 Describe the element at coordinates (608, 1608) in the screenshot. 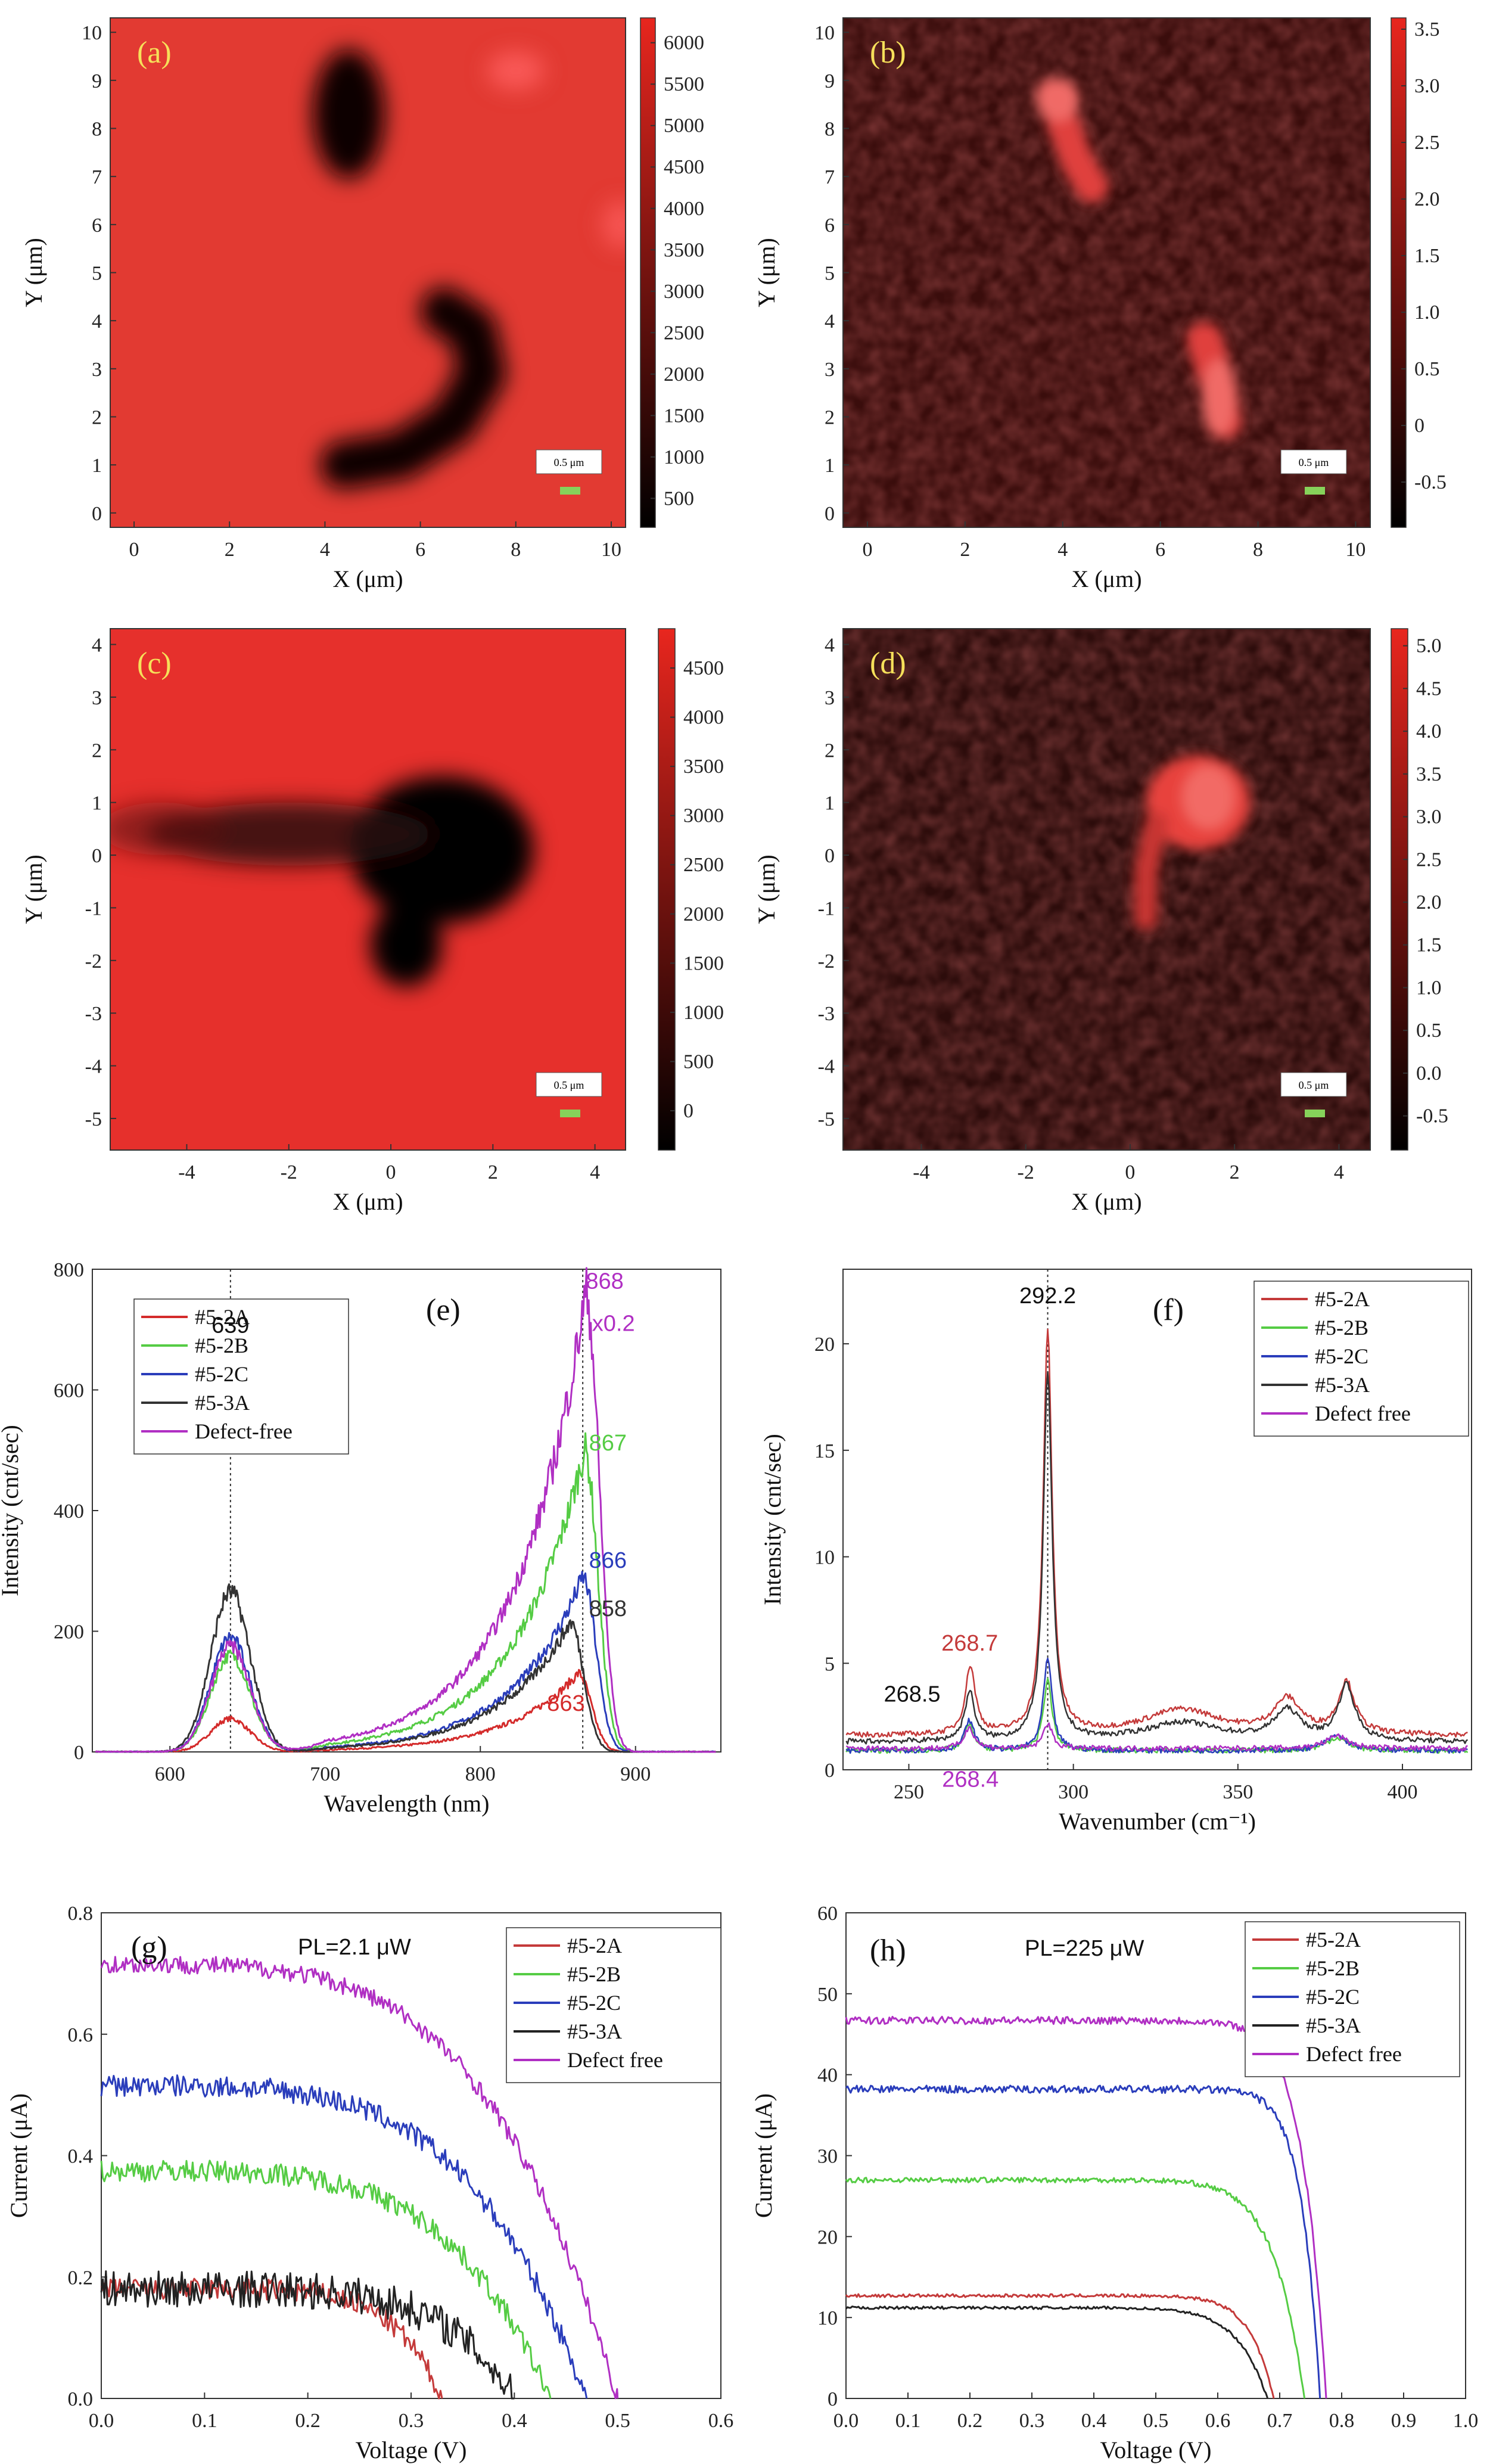

I see `peak-annotation: 858` at that location.